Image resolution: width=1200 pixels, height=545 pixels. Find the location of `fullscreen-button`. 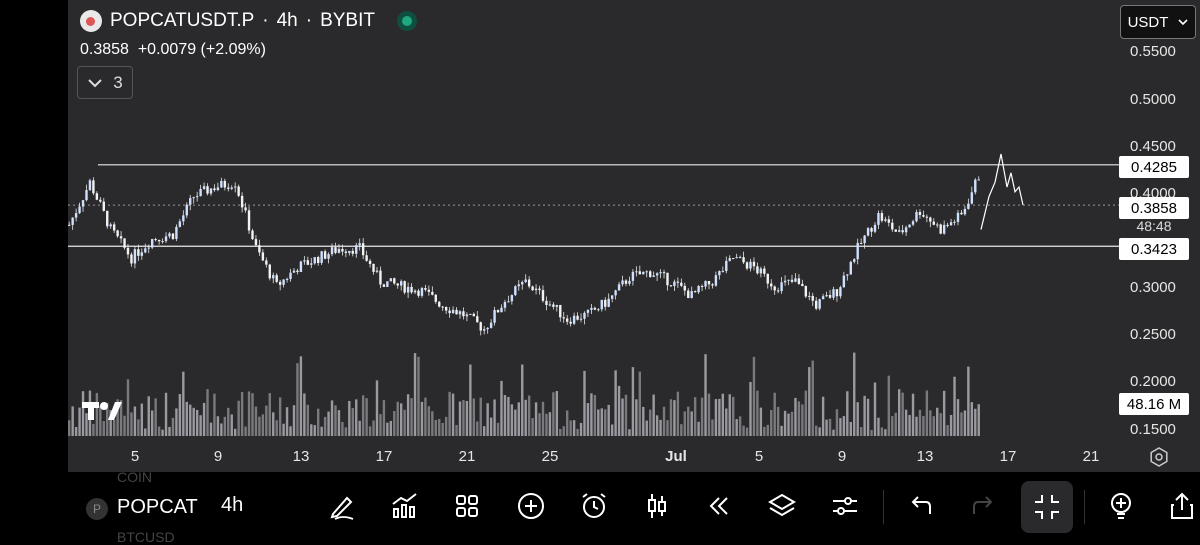

fullscreen-button is located at coordinates (1047, 507).